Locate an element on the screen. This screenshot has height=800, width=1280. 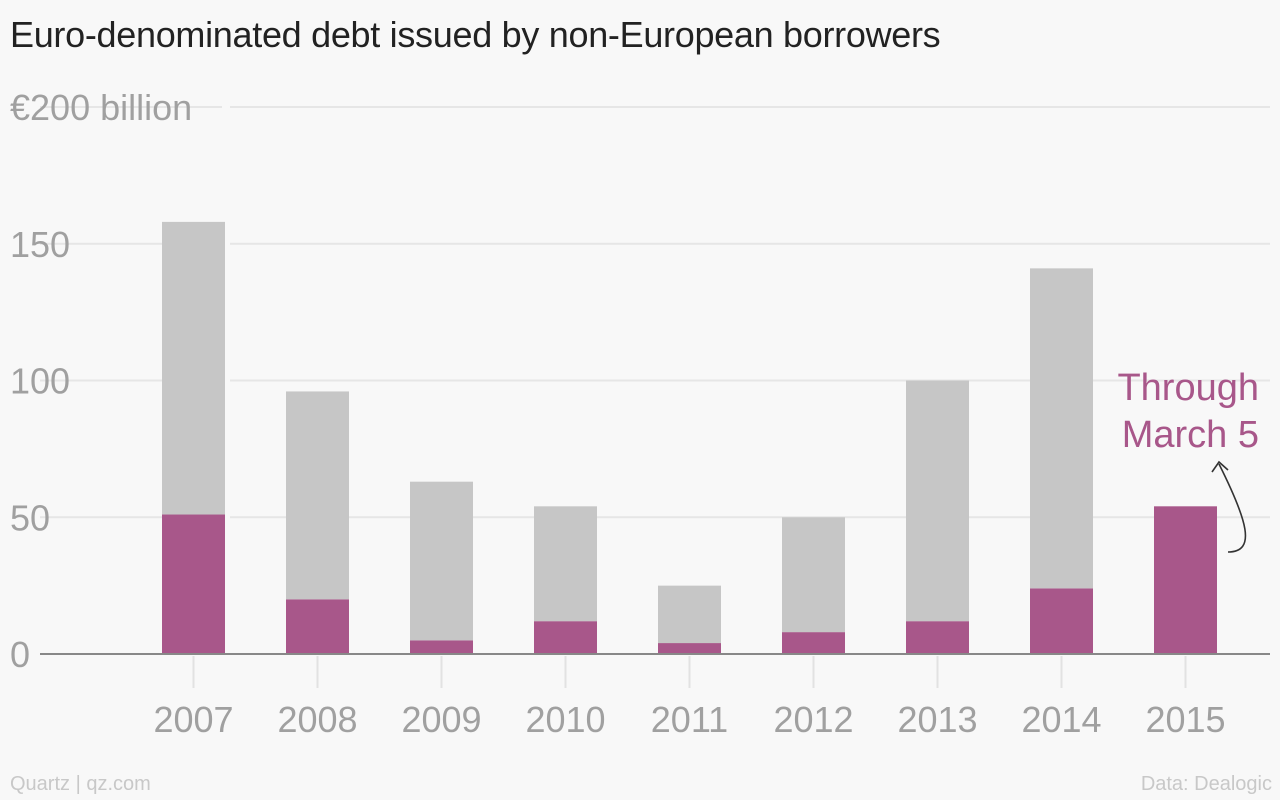
annotation-arrowhead is located at coordinates (1220, 466).